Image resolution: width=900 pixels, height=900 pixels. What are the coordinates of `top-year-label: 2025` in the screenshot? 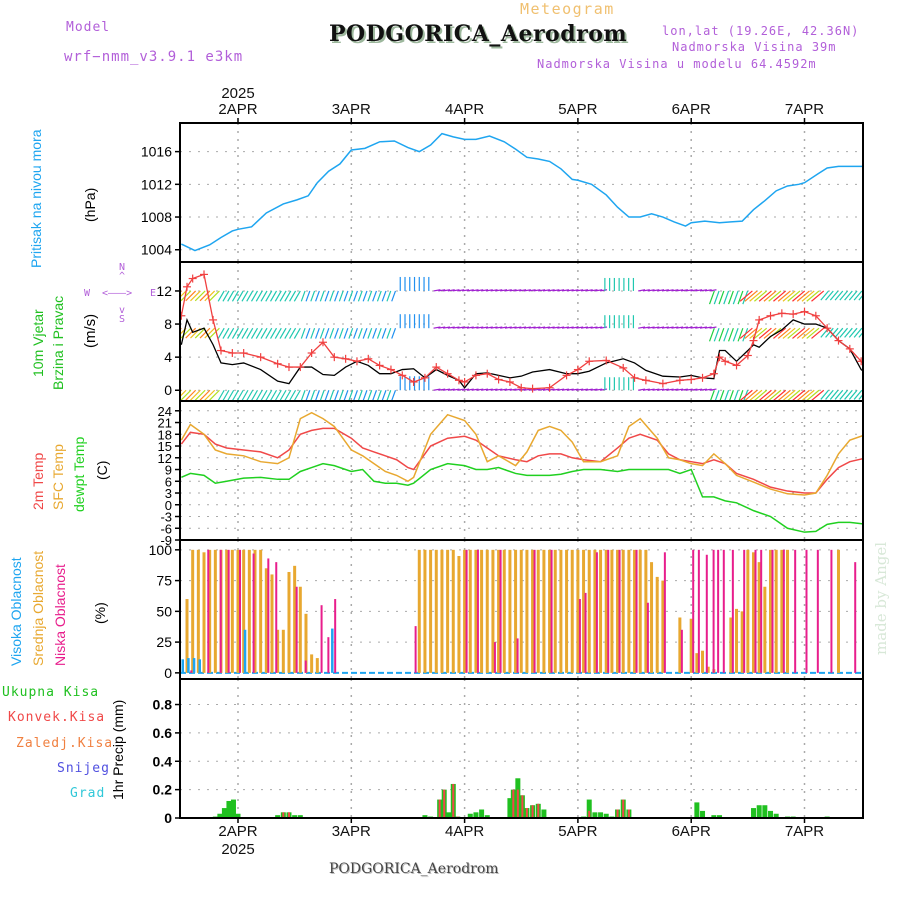 It's located at (237, 93).